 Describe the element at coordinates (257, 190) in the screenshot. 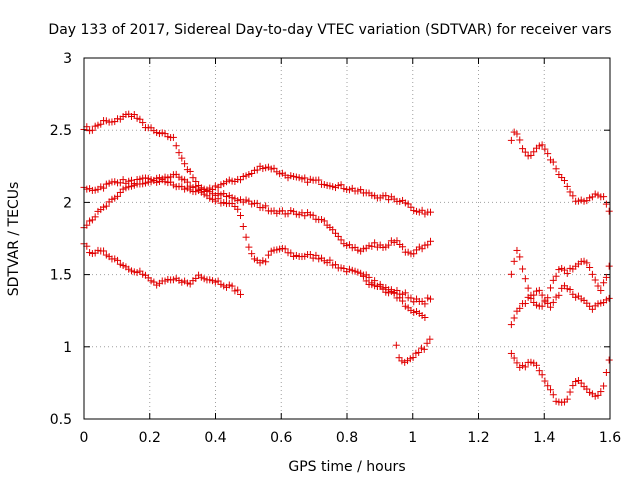

I see `series-sat-b` at that location.